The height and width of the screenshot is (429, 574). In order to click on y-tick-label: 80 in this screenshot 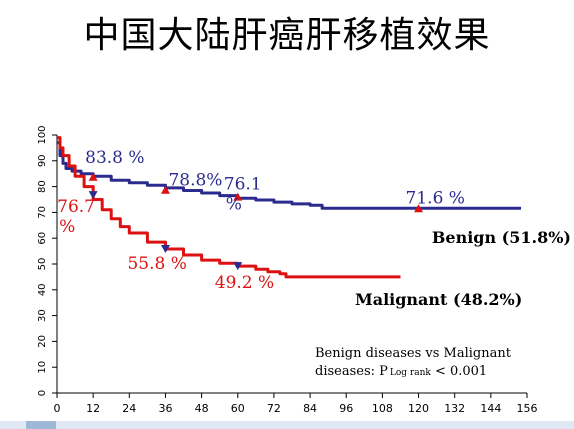, I will do `click(42, 186)`.